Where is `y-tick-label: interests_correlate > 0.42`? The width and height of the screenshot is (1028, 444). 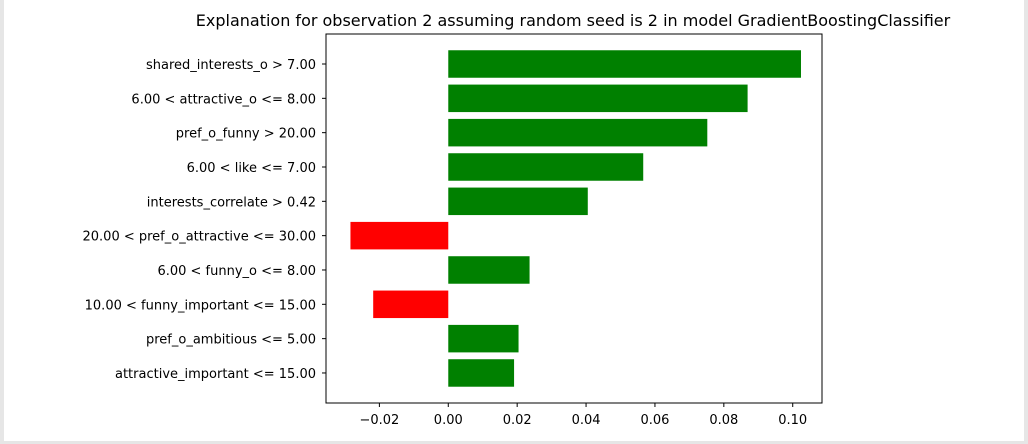
y-tick-label: interests_correlate > 0.42 is located at coordinates (231, 202).